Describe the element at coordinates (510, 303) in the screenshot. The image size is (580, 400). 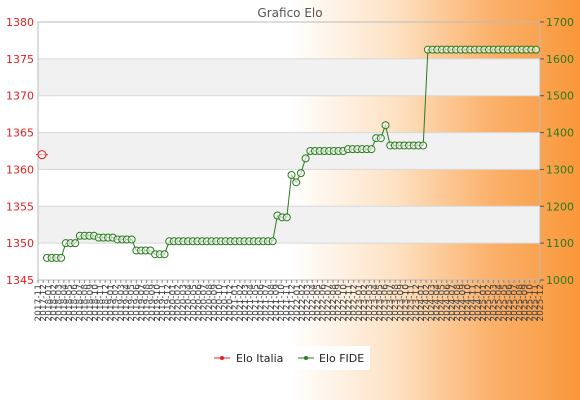
I see `x-tick-label: 2025-06` at that location.